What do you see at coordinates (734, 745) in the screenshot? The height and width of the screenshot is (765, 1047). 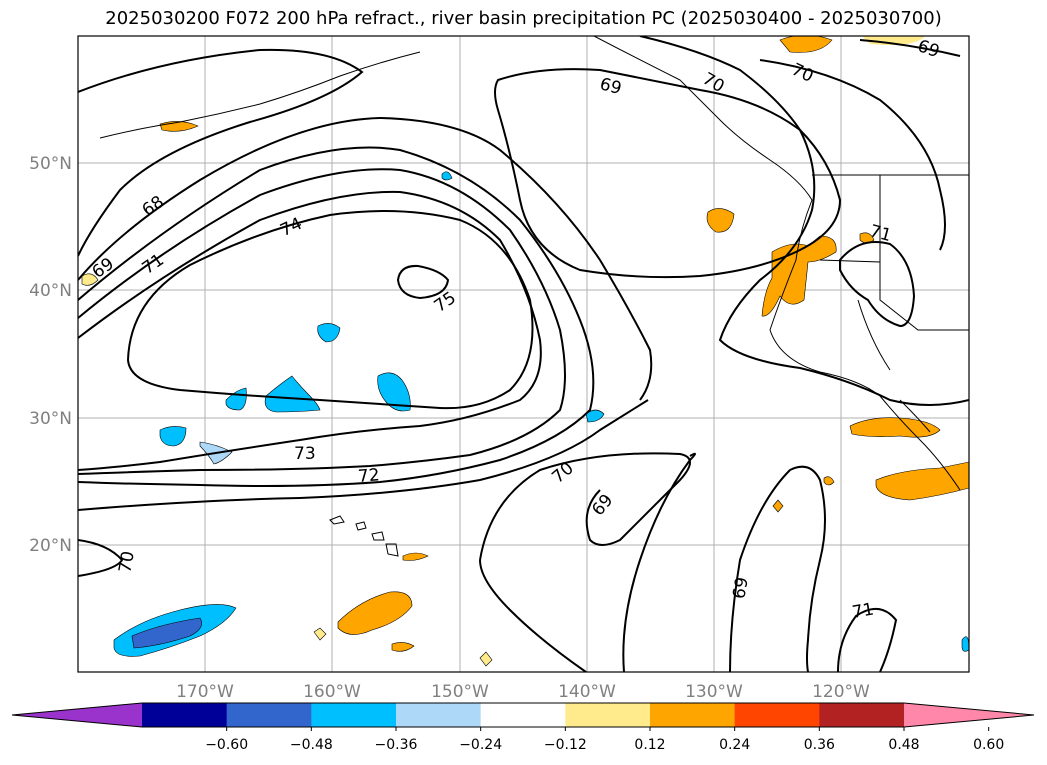 I see `colorbar-tick-label: 0.24` at bounding box center [734, 745].